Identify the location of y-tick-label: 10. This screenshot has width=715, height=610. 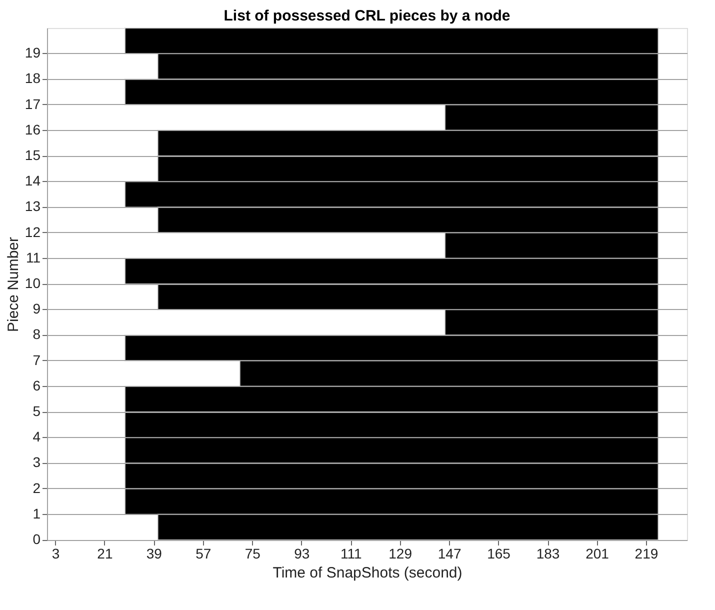
(32, 283).